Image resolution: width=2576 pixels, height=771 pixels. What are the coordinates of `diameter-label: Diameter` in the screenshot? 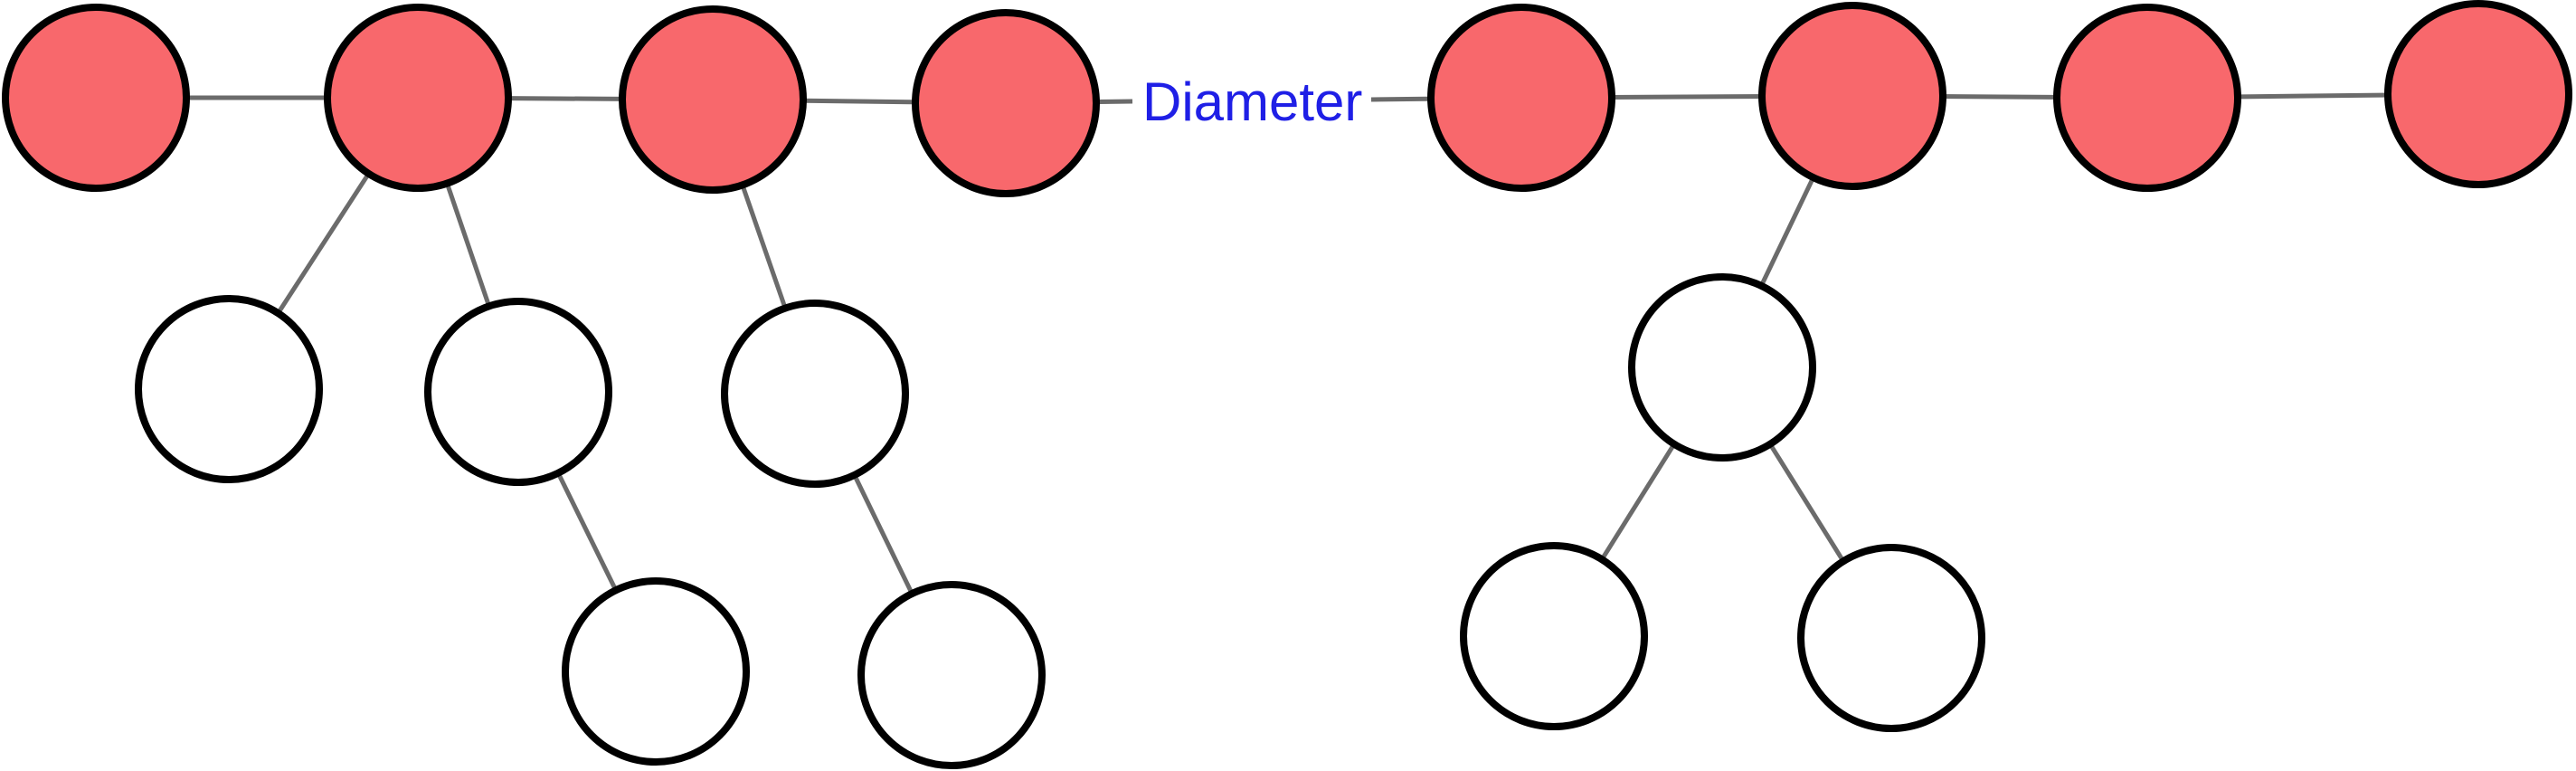 It's located at (1252, 102).